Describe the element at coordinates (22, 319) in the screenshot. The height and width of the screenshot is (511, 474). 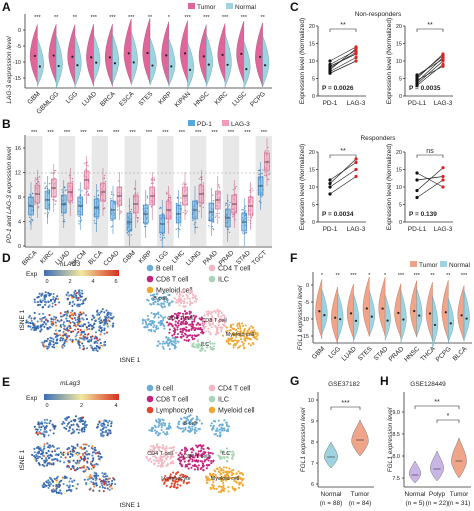
I see `tsne-y-label: tSNE 1` at that location.